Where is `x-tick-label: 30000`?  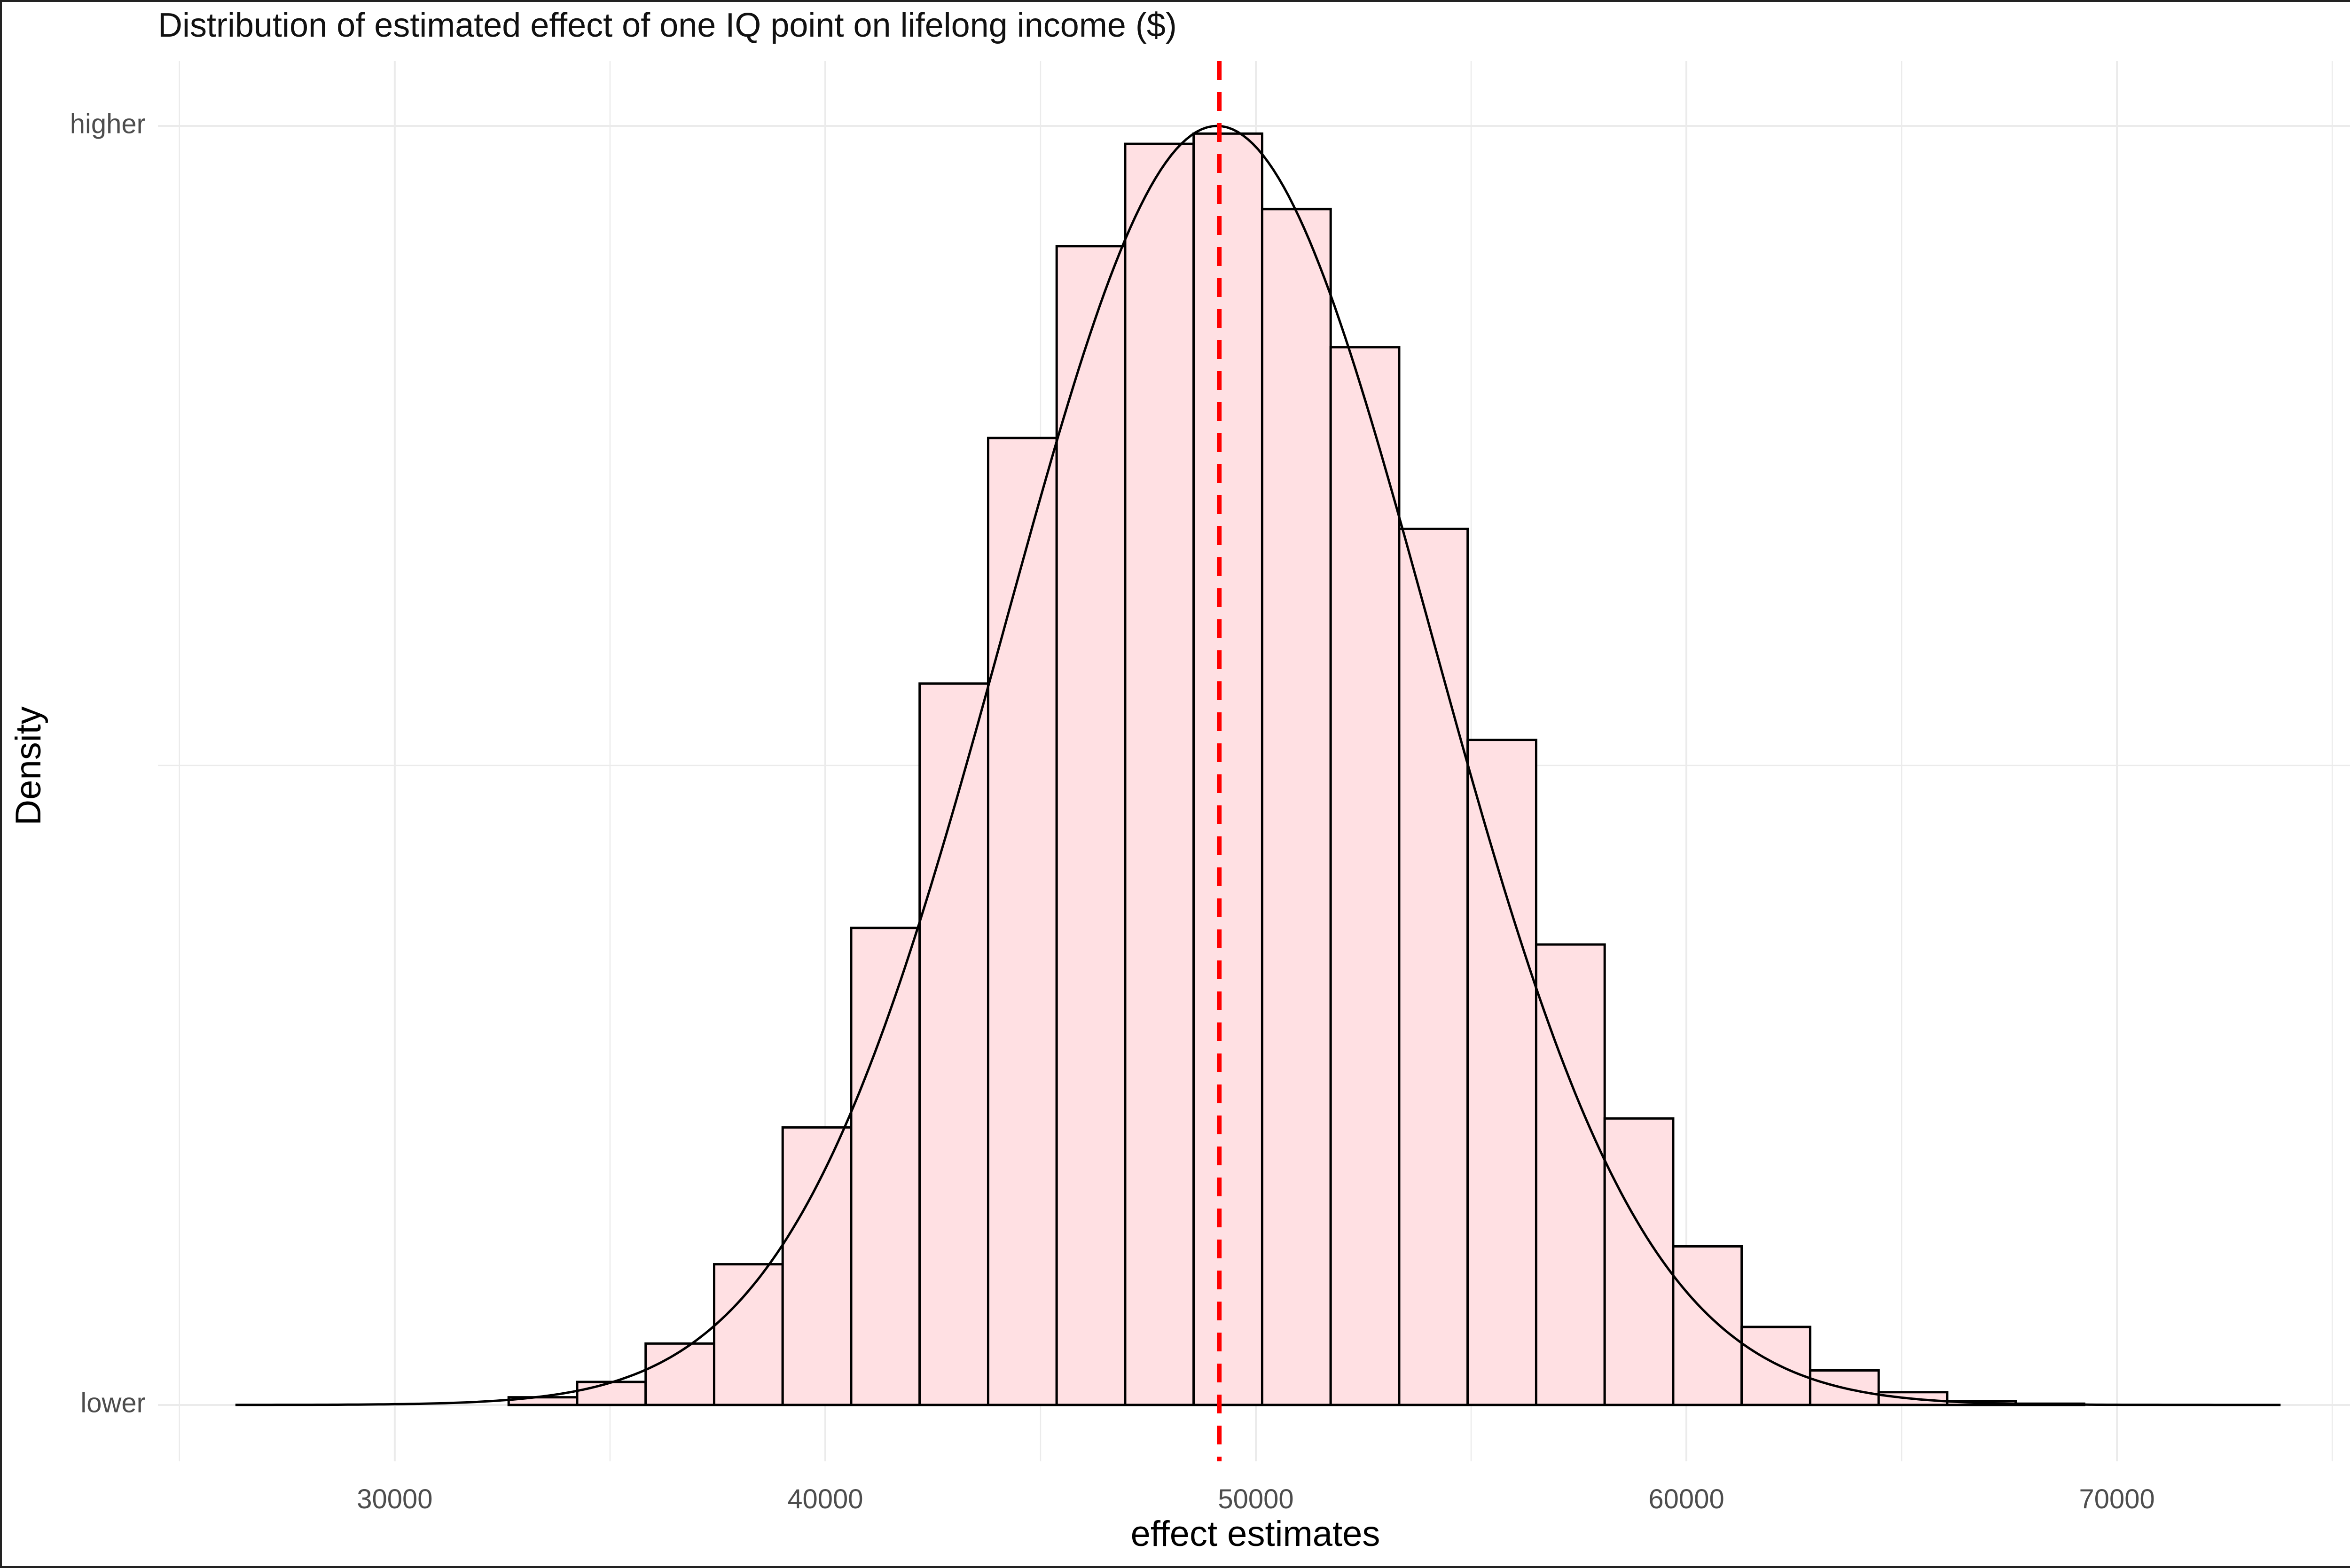 x-tick-label: 30000 is located at coordinates (394, 1499).